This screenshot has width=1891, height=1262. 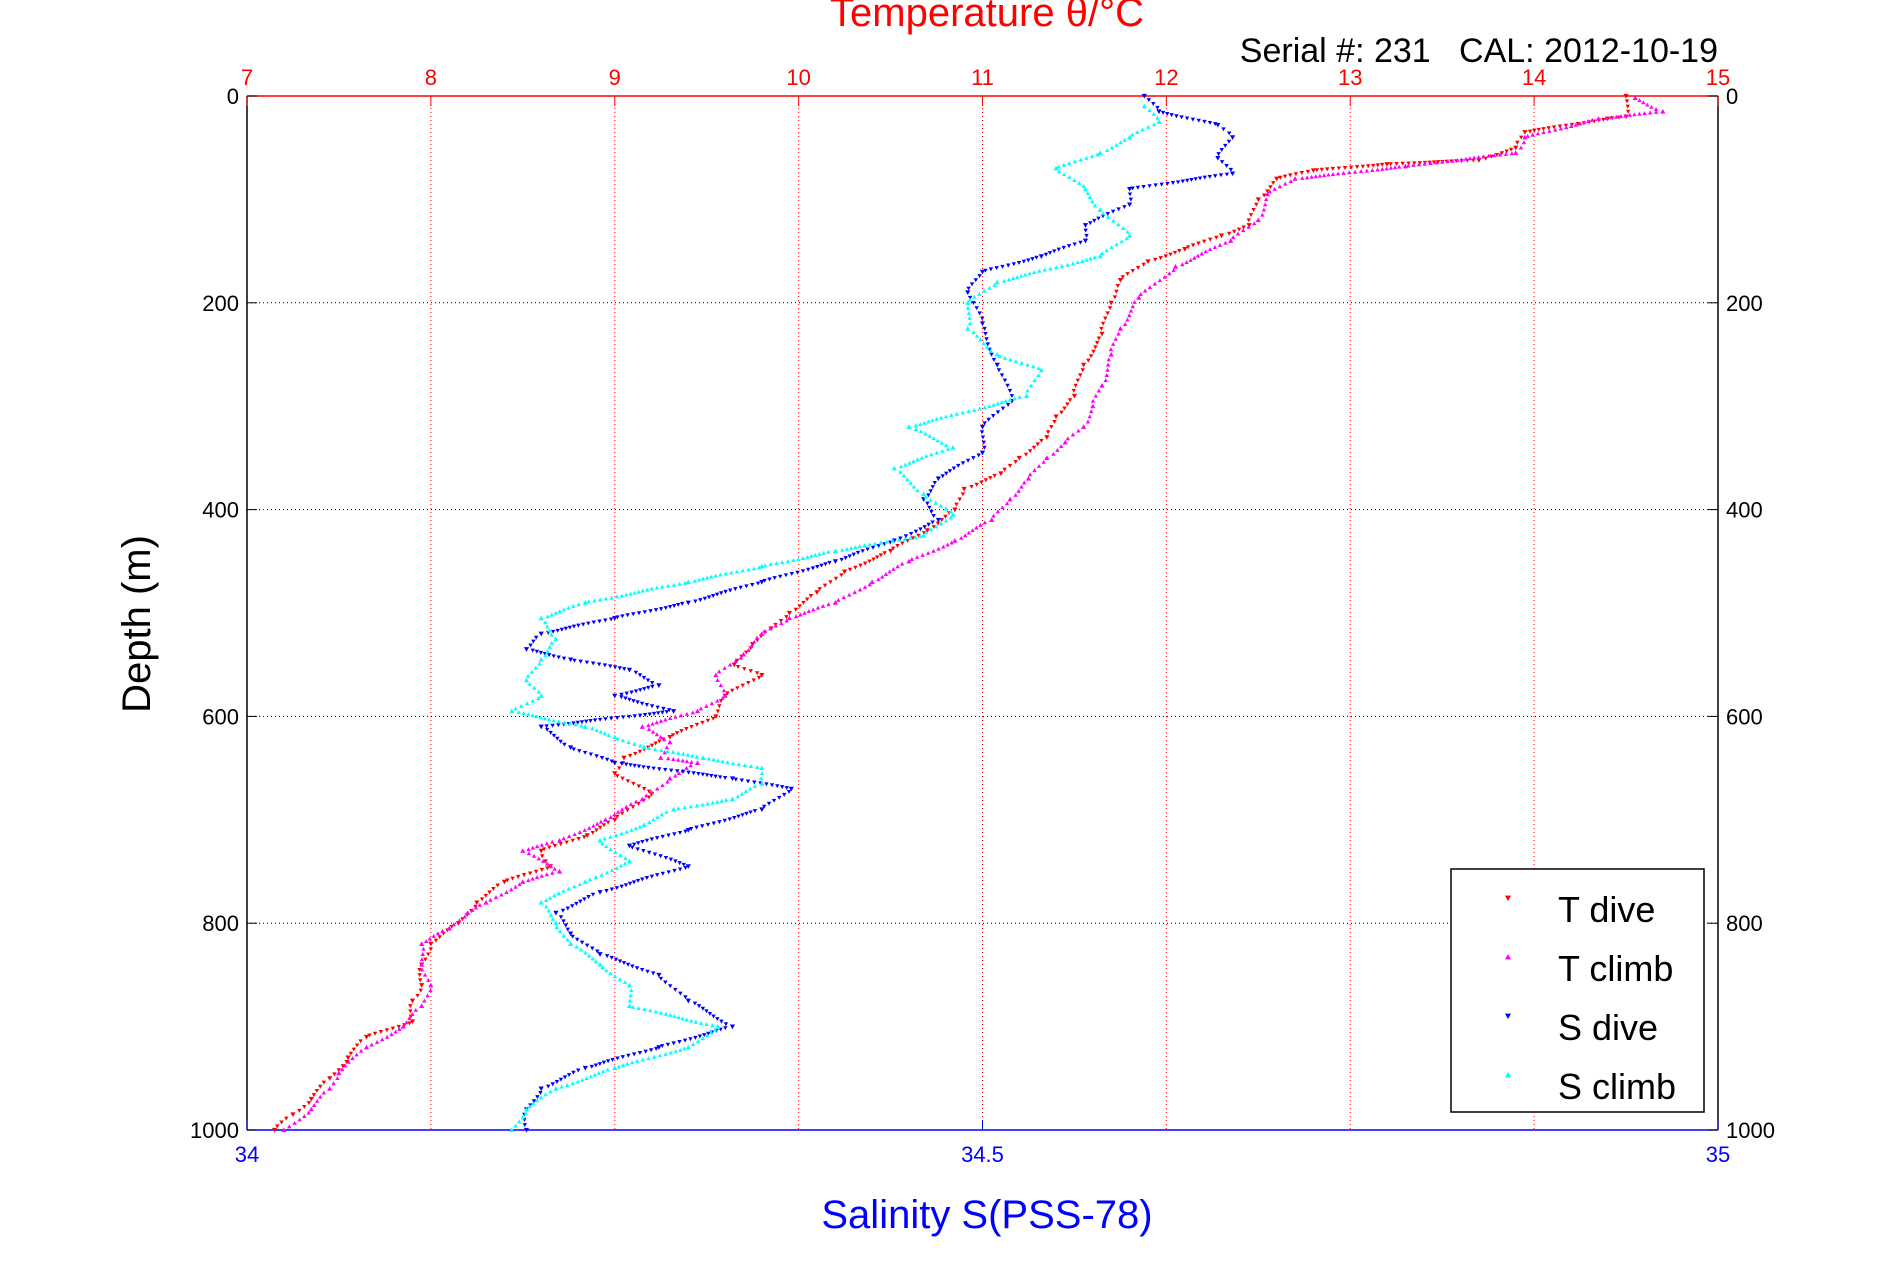 What do you see at coordinates (798, 77) in the screenshot?
I see `top-tick-label: 10` at bounding box center [798, 77].